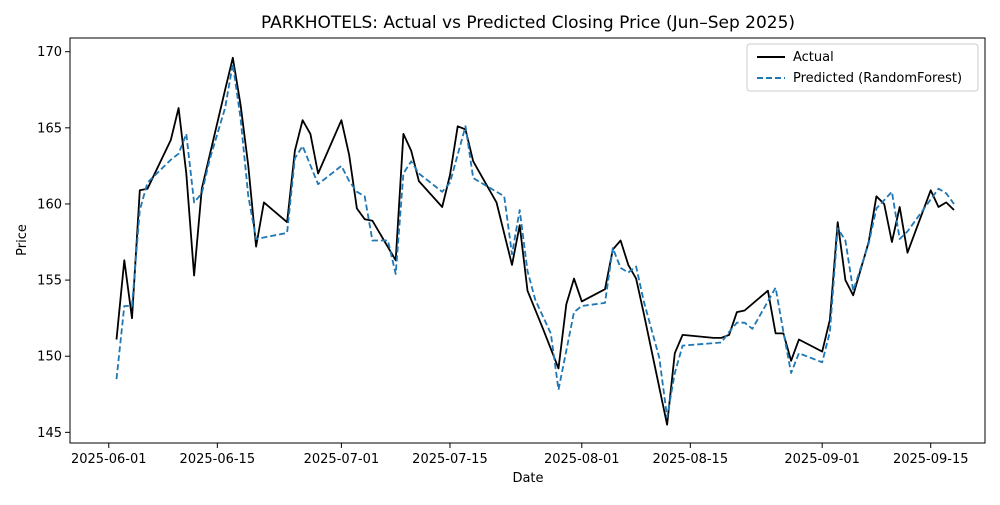 This screenshot has height=505, width=1000. What do you see at coordinates (49, 204) in the screenshot?
I see `y-tick-label: 160` at bounding box center [49, 204].